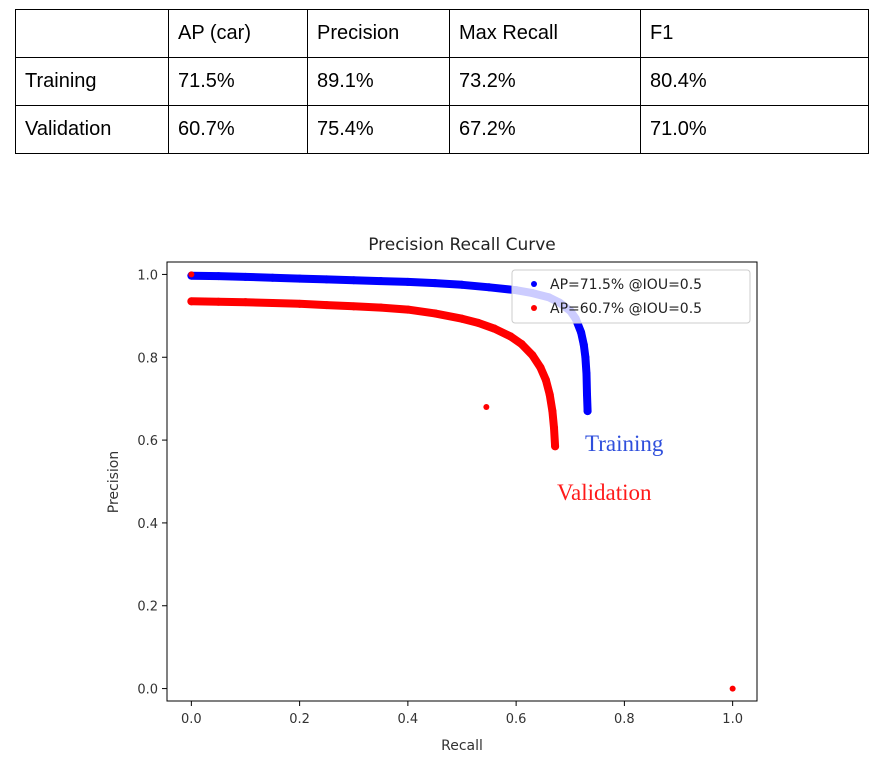 Image resolution: width=886 pixels, height=765 pixels. What do you see at coordinates (191, 719) in the screenshot?
I see `x-tick-label: 0.0` at bounding box center [191, 719].